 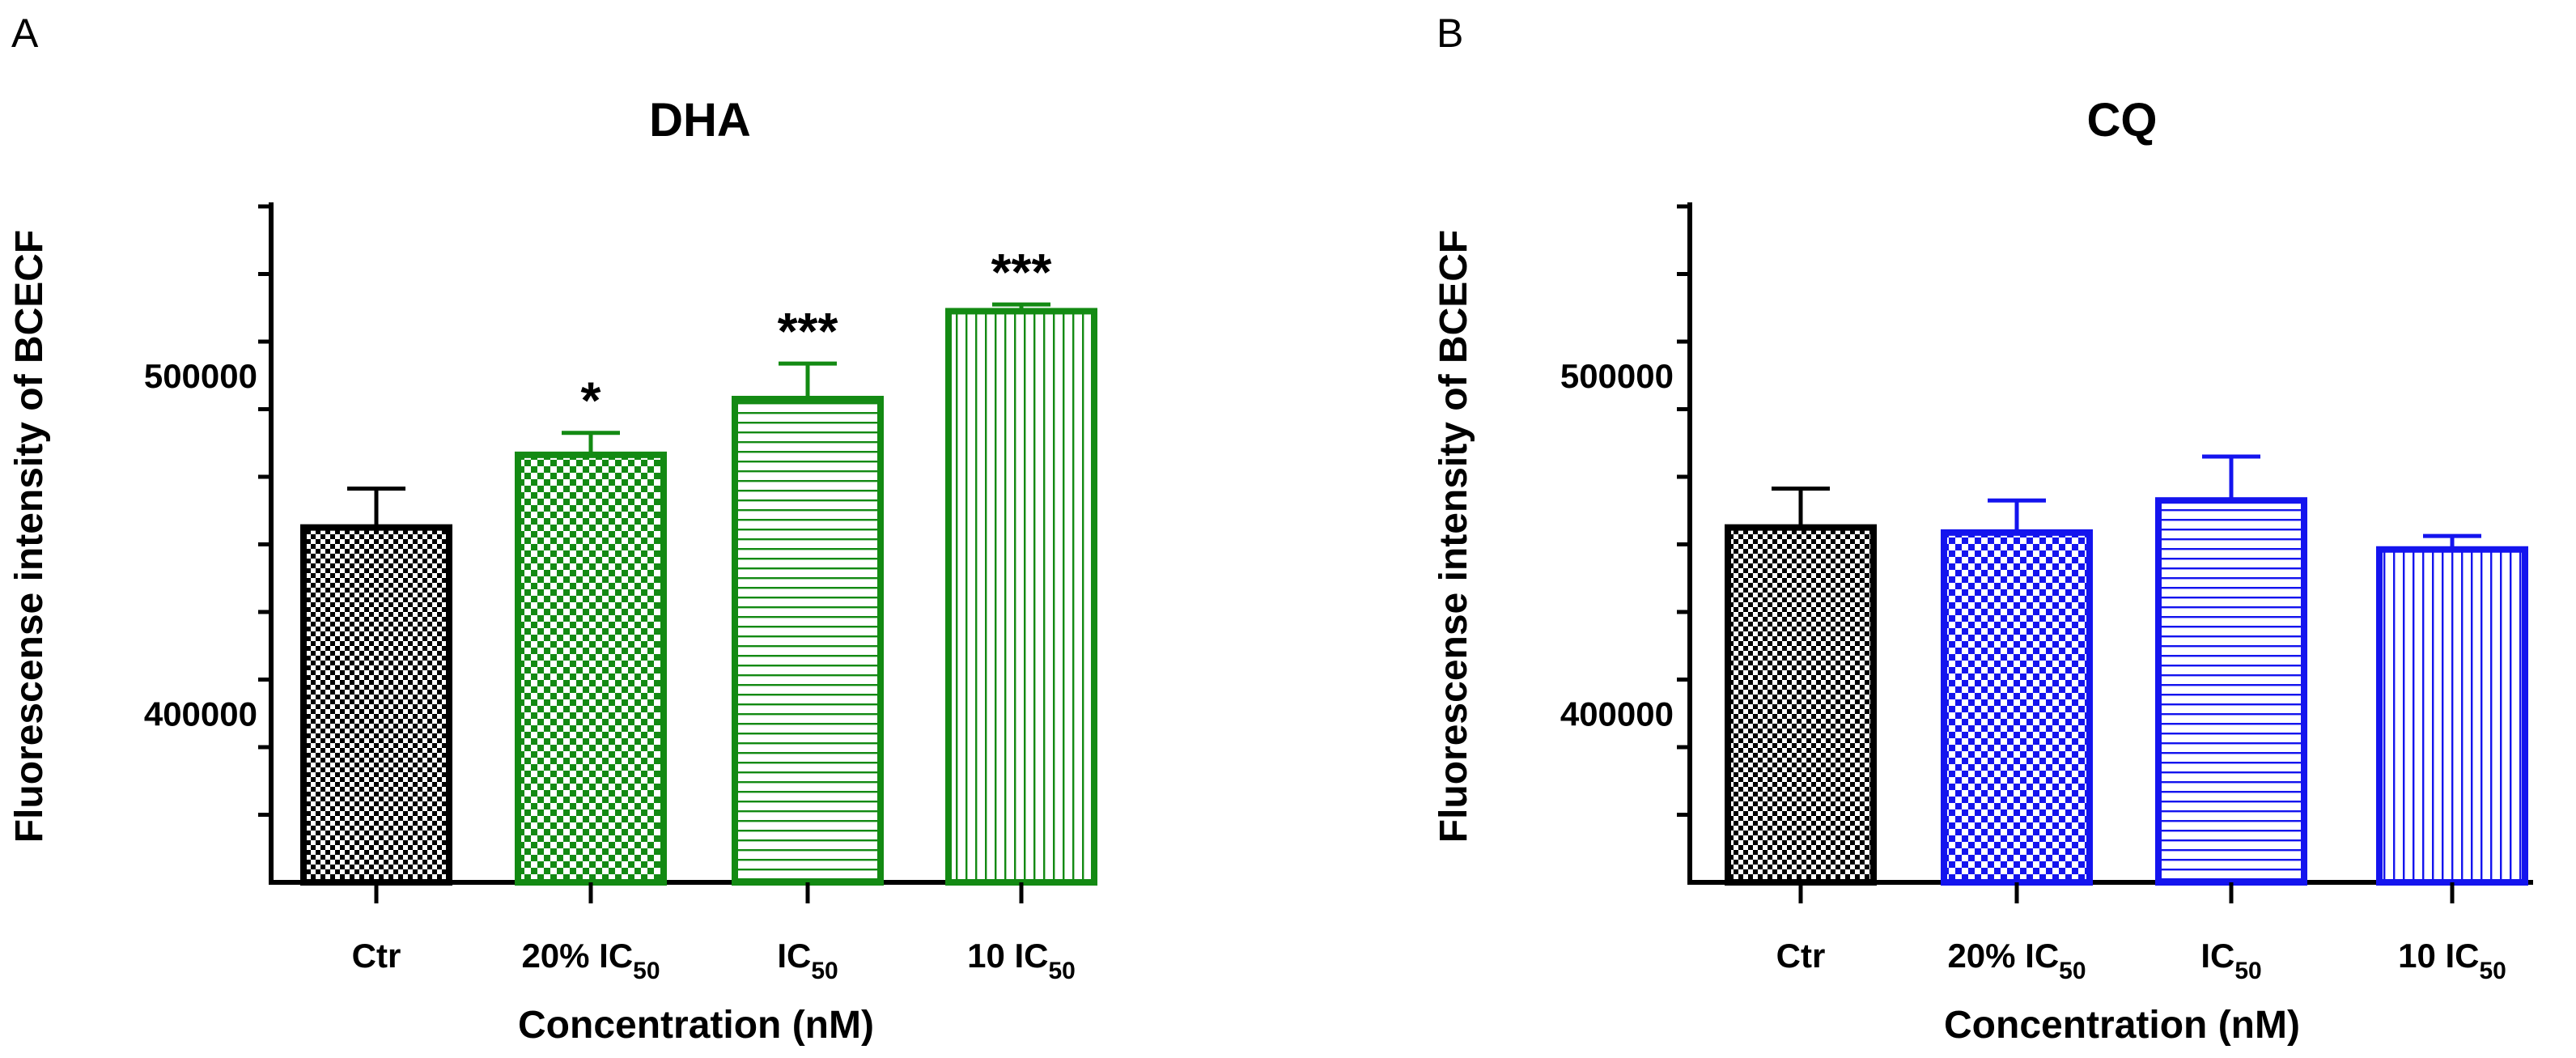 What do you see at coordinates (2122, 120) in the screenshot?
I see `chart-title: CQ` at bounding box center [2122, 120].